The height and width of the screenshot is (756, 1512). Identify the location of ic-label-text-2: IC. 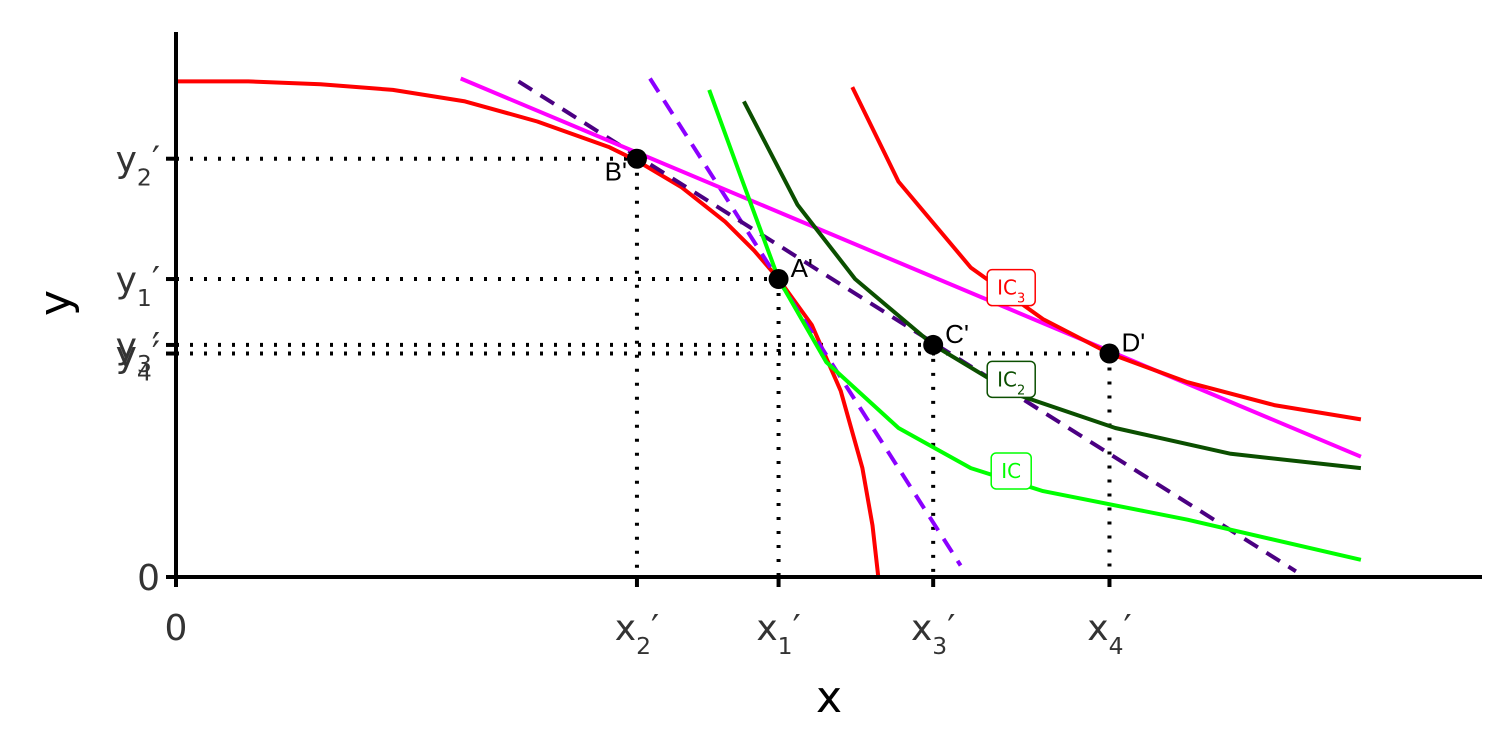
(1011, 471).